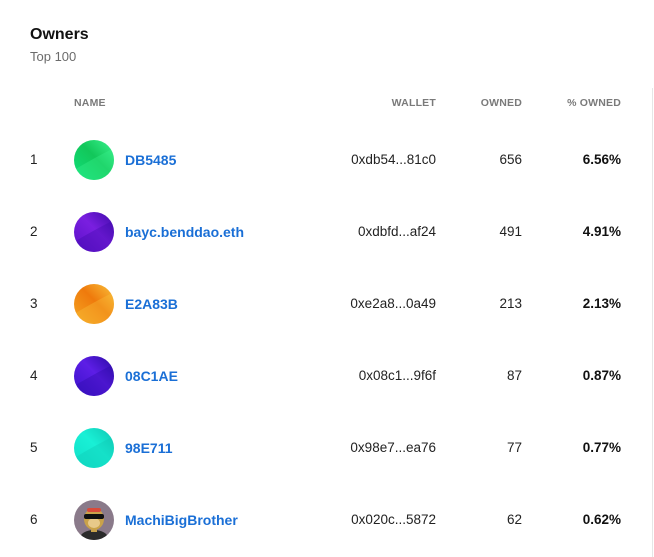 The height and width of the screenshot is (557, 654). What do you see at coordinates (510, 303) in the screenshot?
I see `owned-count: 213` at bounding box center [510, 303].